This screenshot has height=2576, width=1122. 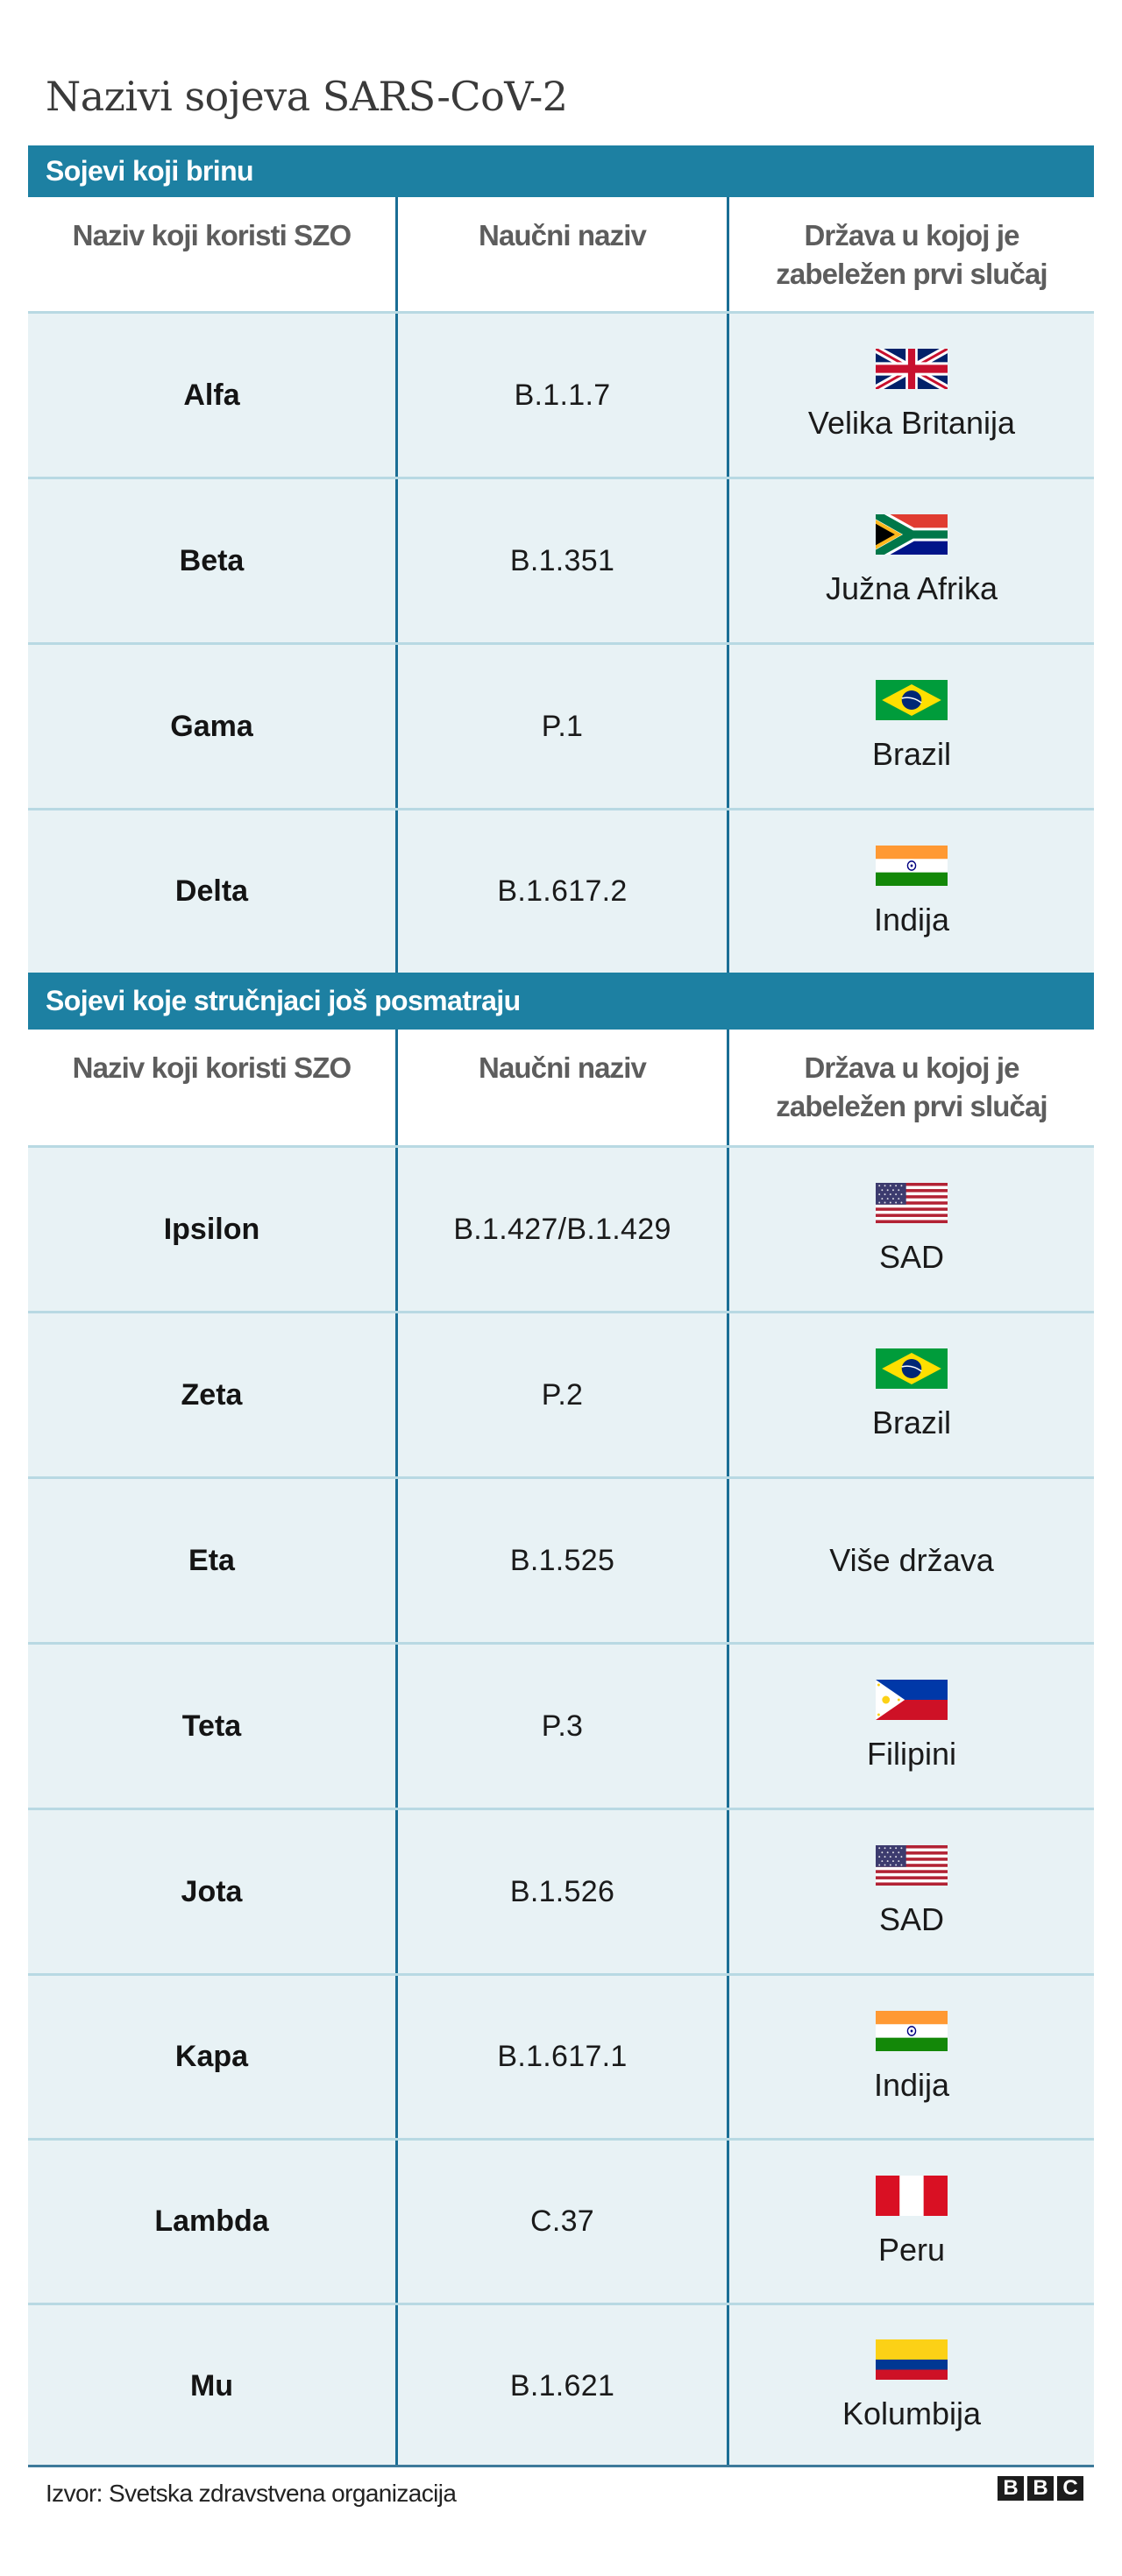 I want to click on section-header-variants-of-concern: Sojevi koji brinu, so click(x=561, y=171).